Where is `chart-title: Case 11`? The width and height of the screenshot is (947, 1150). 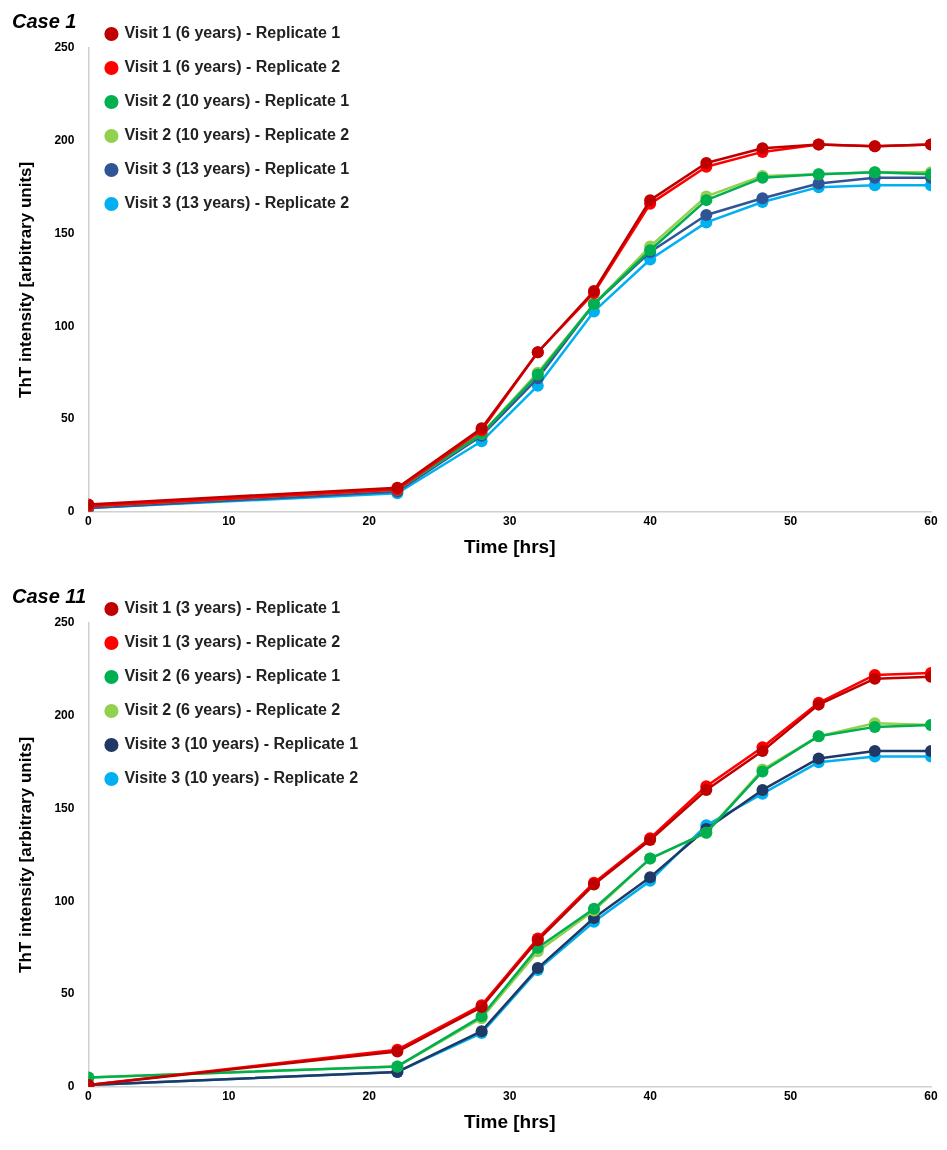
chart-title: Case 11 is located at coordinates (49, 595).